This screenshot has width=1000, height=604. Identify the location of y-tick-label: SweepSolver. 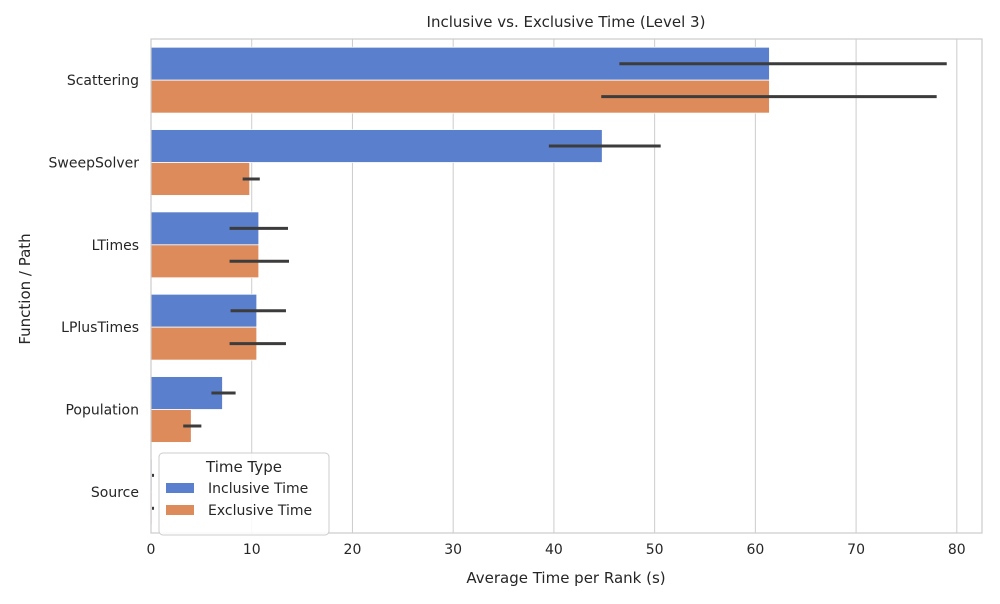
(94, 164).